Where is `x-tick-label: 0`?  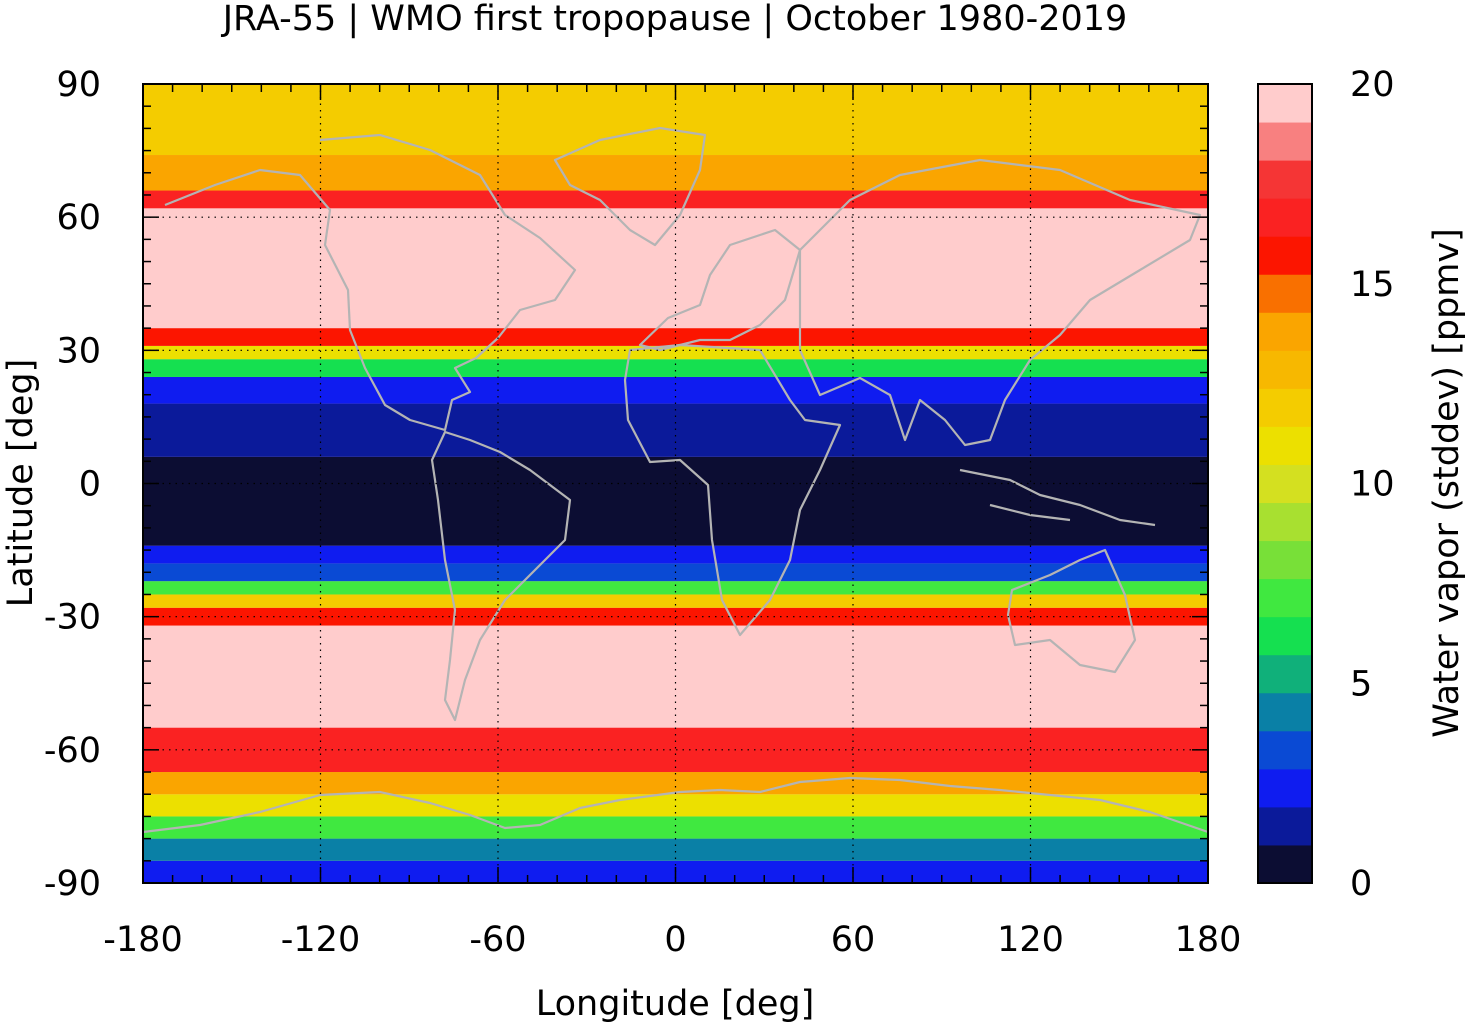
x-tick-label: 0 is located at coordinates (675, 940).